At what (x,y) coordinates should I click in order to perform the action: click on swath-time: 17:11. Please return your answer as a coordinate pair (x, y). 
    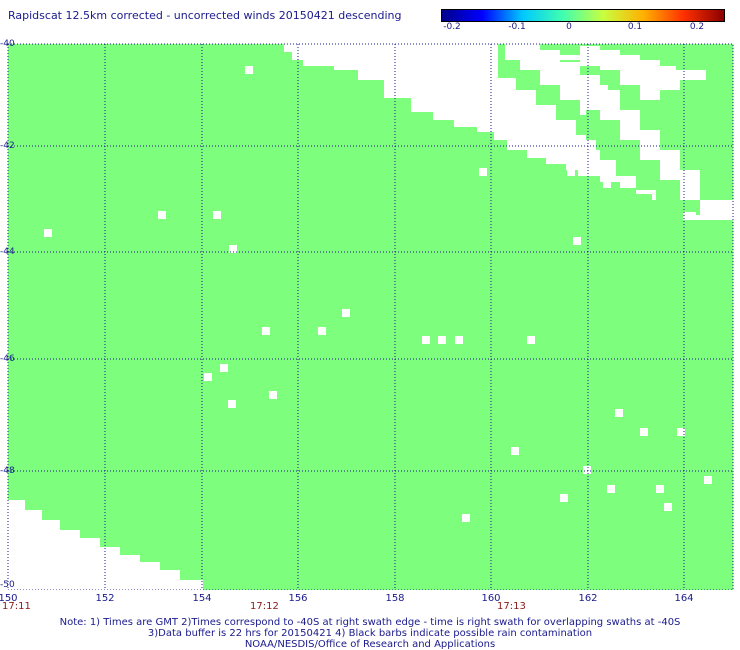
    Looking at the image, I should click on (16, 606).